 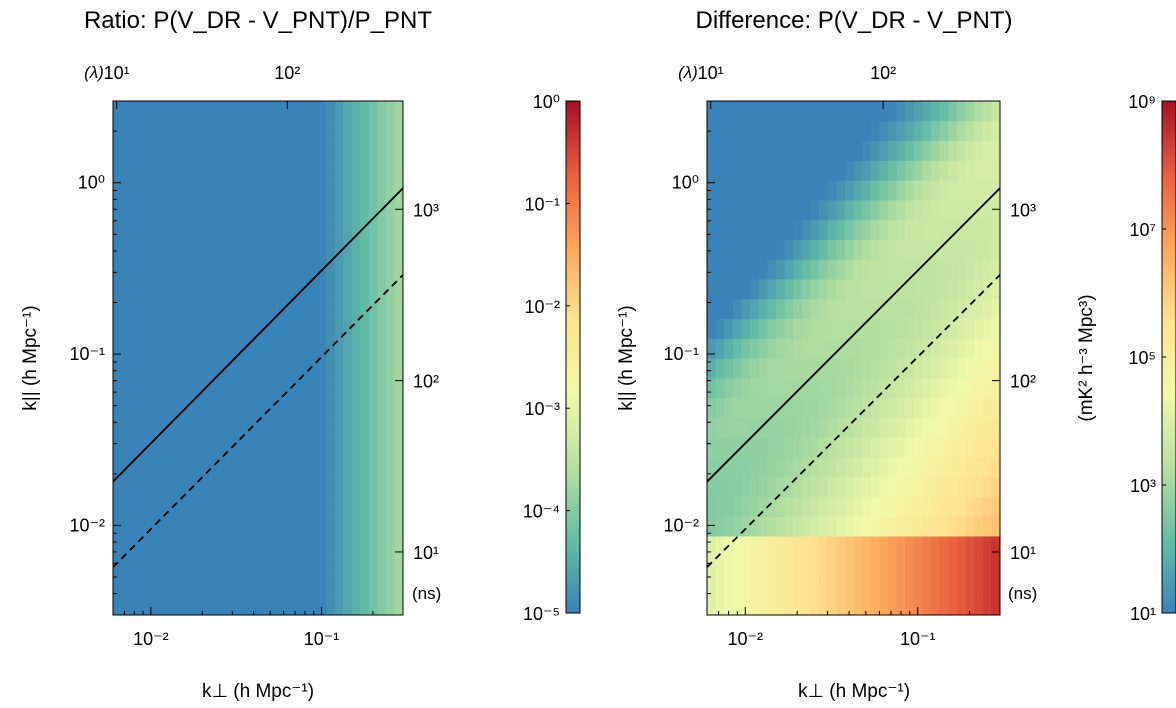 I want to click on difference-right-tick-label: 10¹, so click(x=1023, y=553).